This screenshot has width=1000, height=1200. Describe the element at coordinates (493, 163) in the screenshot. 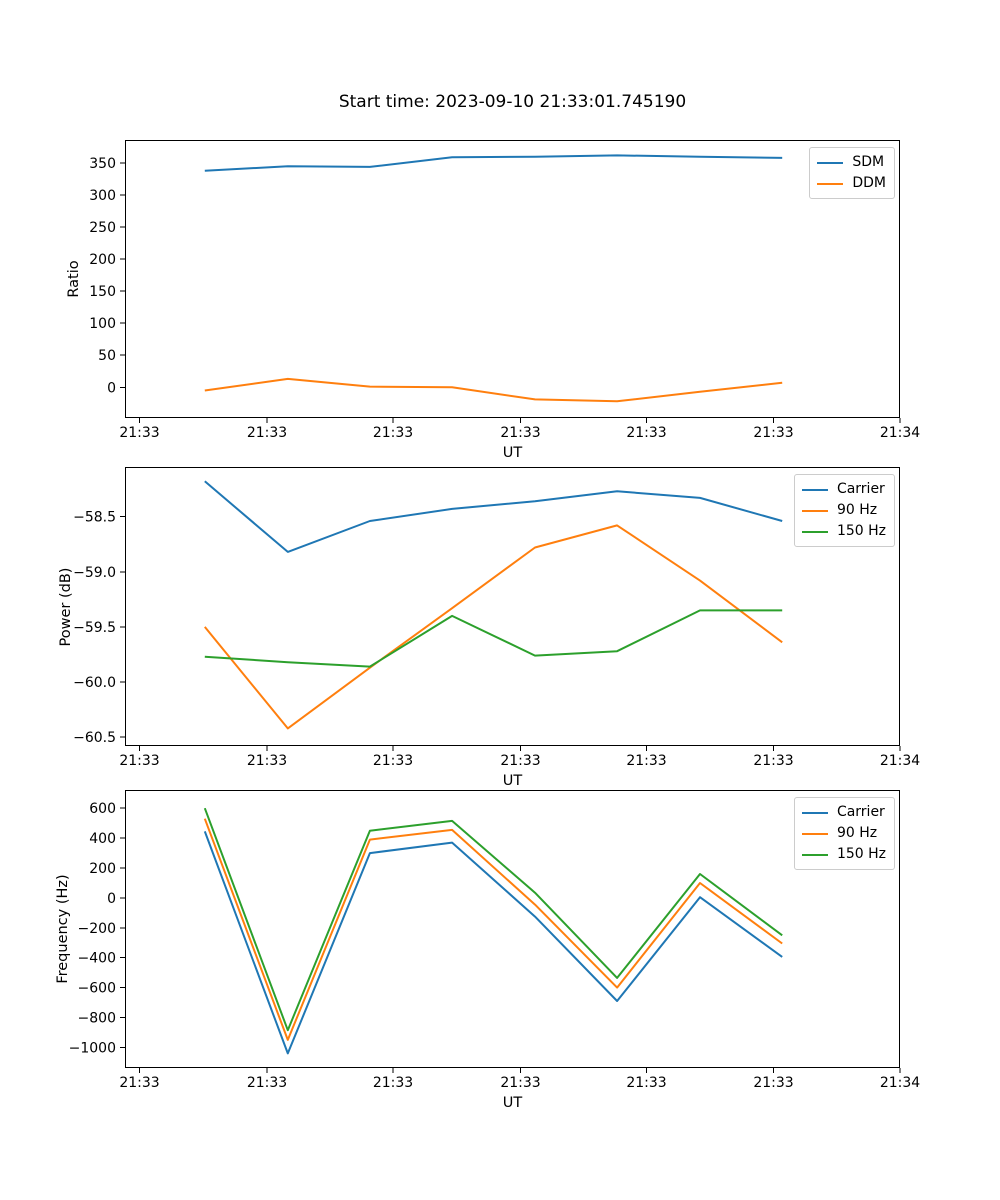

I see `series-line-sdm` at that location.